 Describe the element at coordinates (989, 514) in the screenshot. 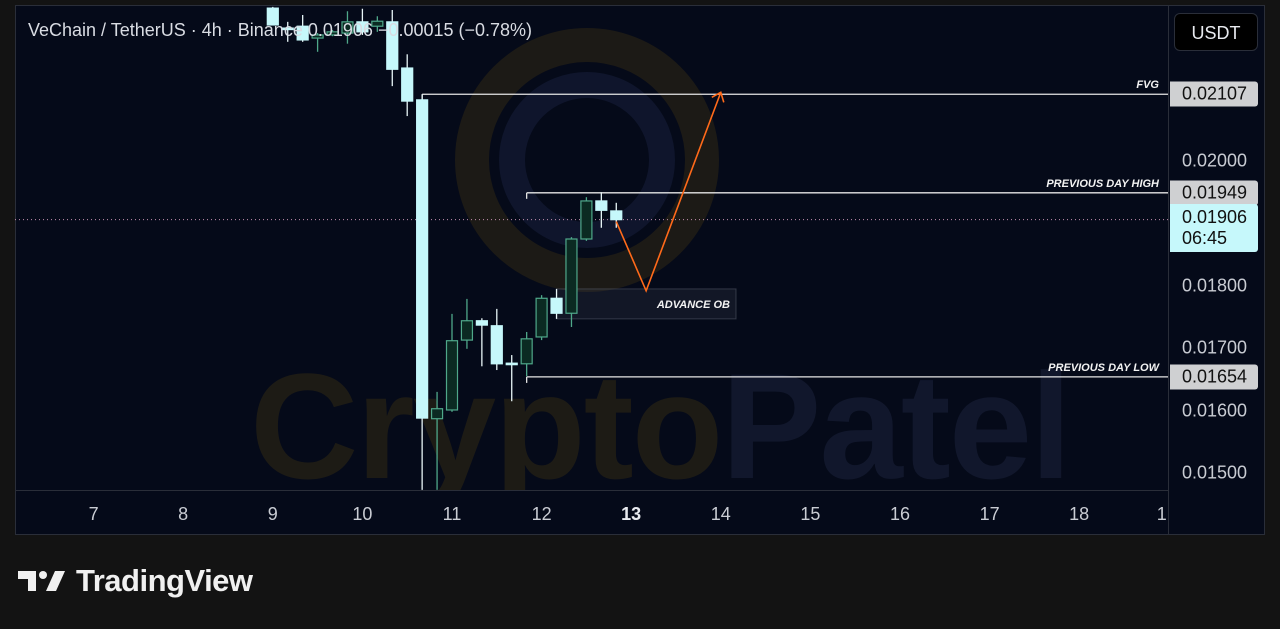

I see `time-tick-label: 17` at that location.